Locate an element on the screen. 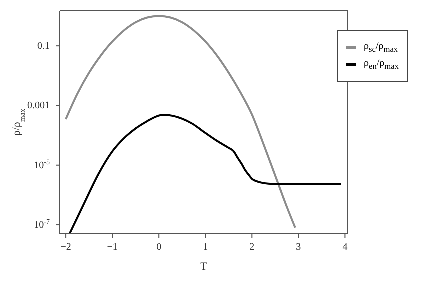 Image resolution: width=430 pixels, height=282 pixels. x-tick-label: −1 is located at coordinates (112, 247).